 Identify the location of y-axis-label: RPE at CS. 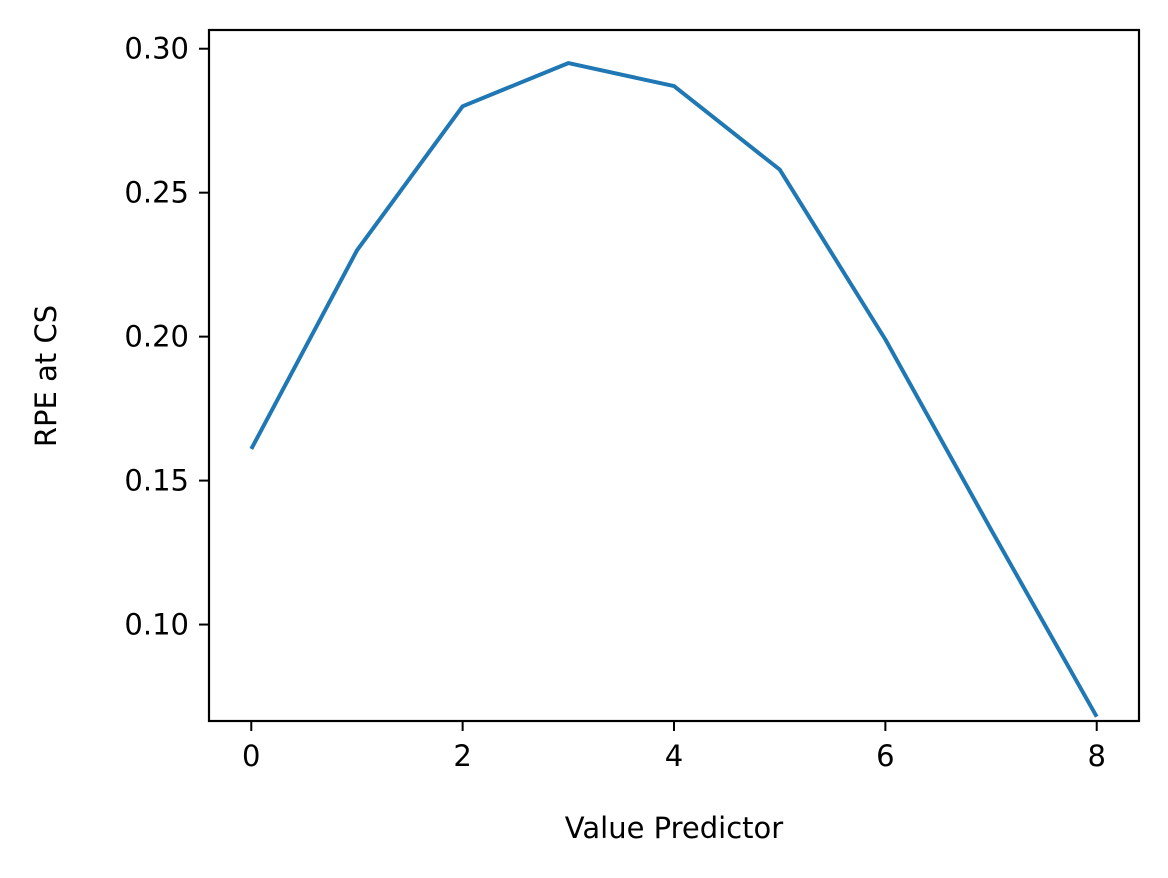
(46, 376).